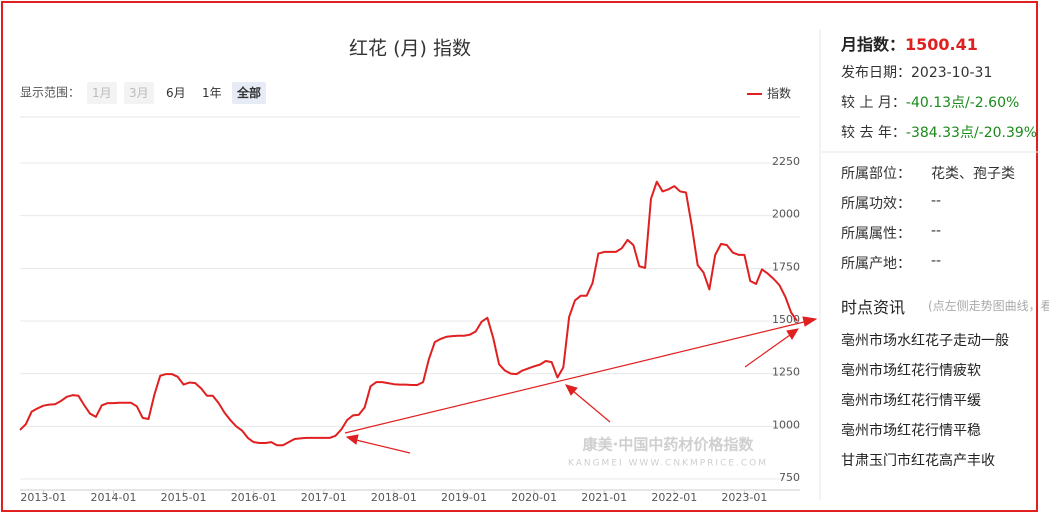 This screenshot has width=1049, height=516. Describe the element at coordinates (876, 174) in the screenshot. I see `attr-label: 所属部位：` at that location.